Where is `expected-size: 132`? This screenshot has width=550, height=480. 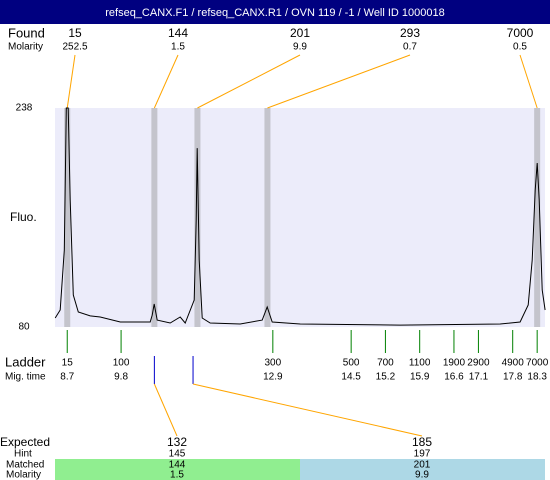
expected-size: 132 is located at coordinates (177, 442).